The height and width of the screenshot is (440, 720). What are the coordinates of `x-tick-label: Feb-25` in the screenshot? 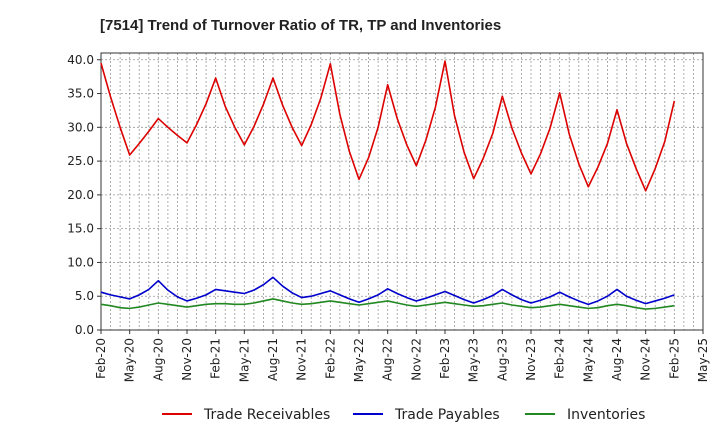 It's located at (674, 358).